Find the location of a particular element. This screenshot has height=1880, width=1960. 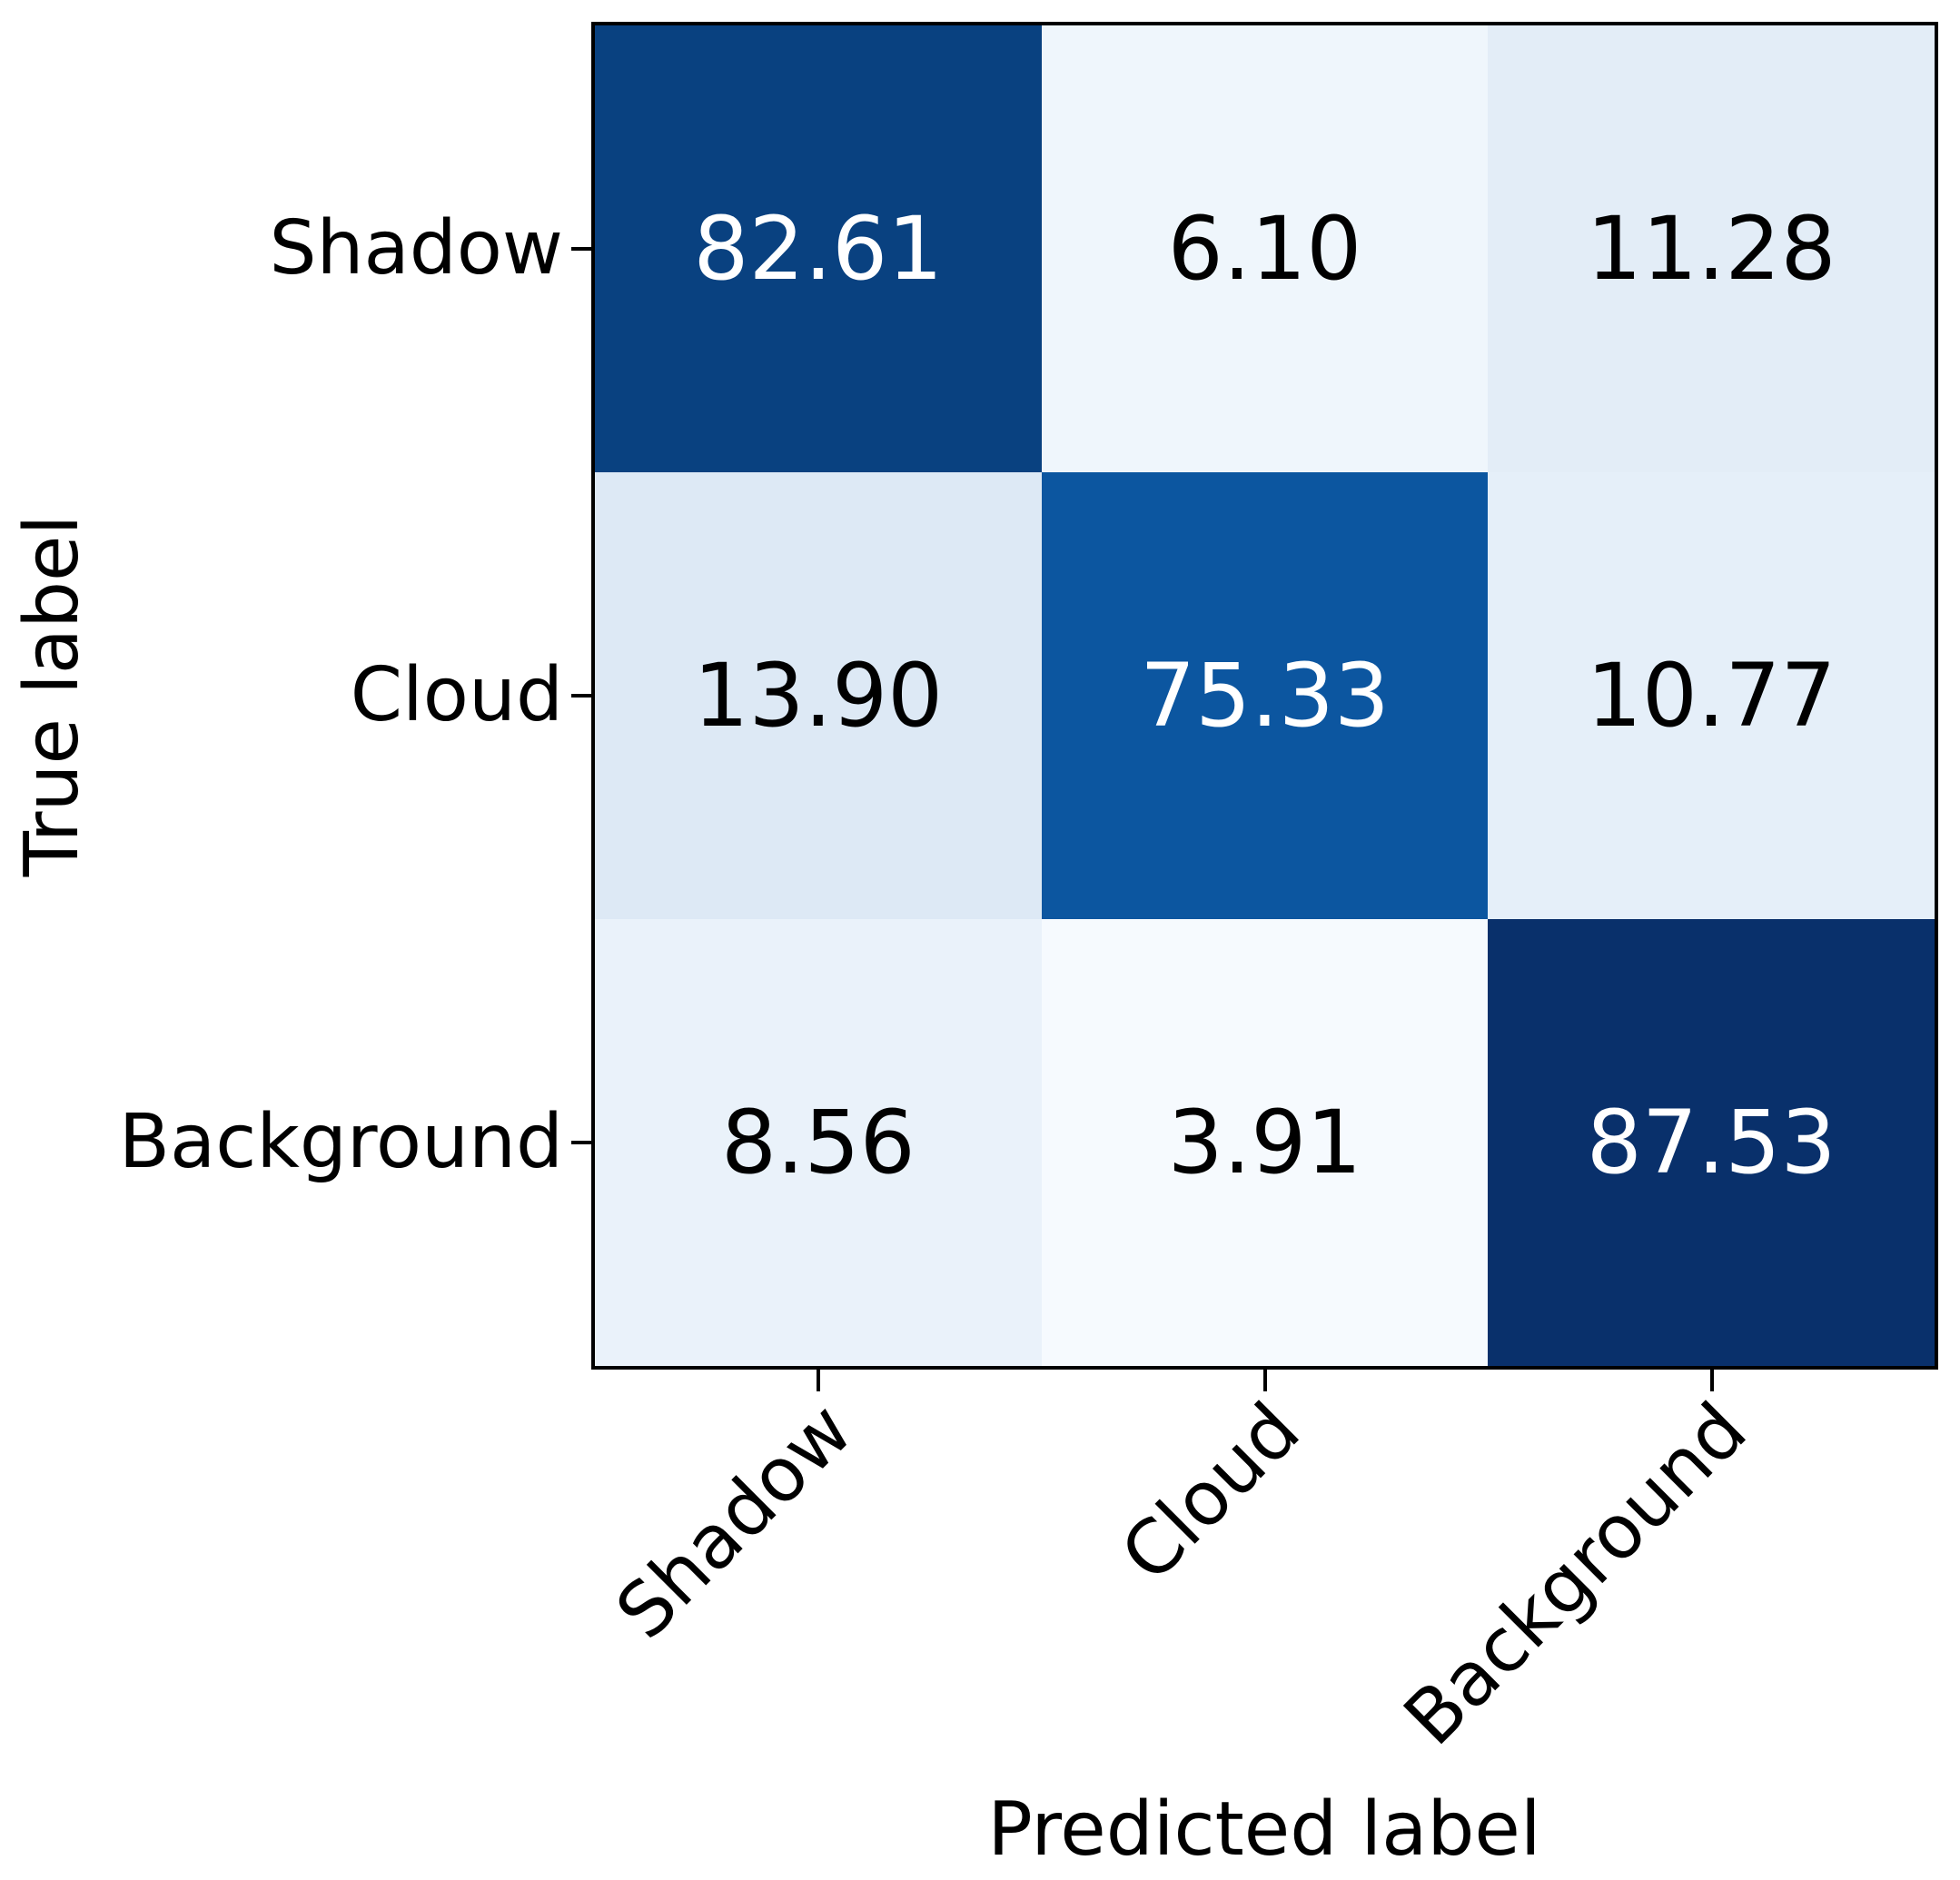

matrix-cell-background-background: 87.53 is located at coordinates (1711, 1142).